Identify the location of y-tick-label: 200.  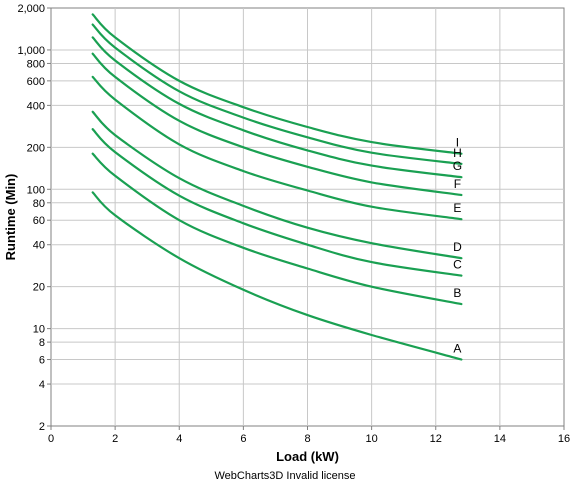
(36, 148).